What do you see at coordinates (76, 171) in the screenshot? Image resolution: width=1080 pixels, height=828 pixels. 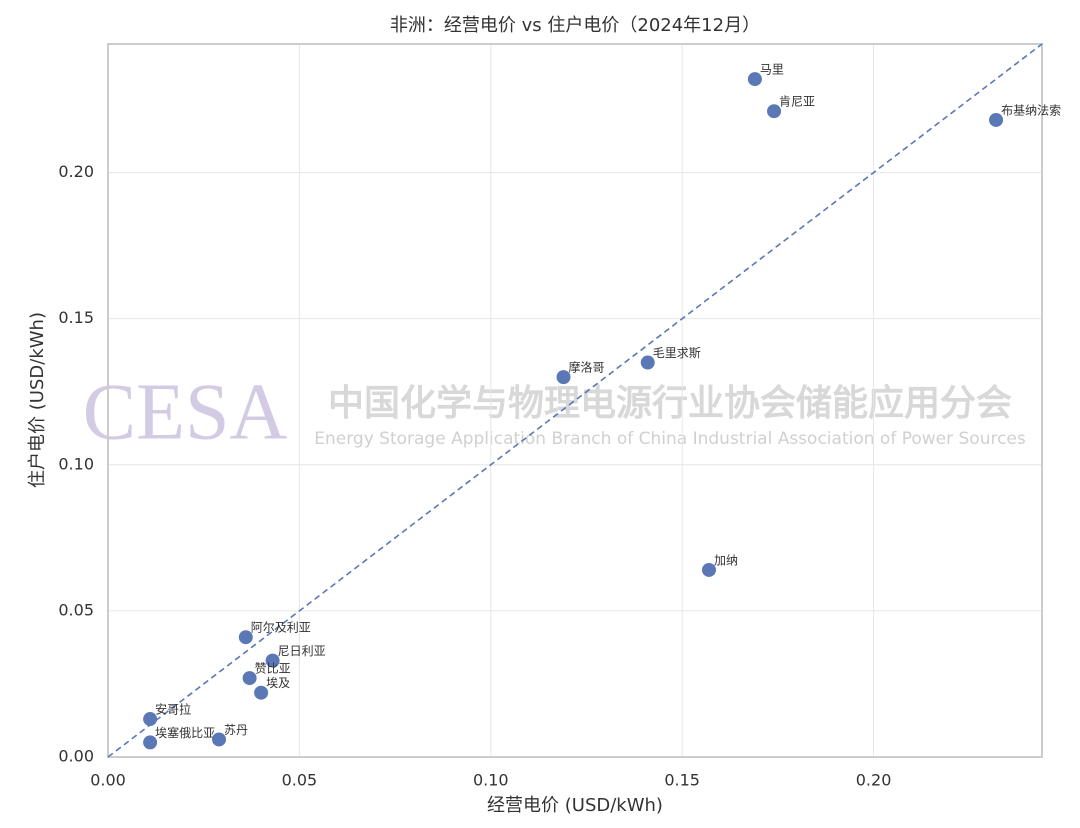 I see `y-tick-label: 0.20` at bounding box center [76, 171].